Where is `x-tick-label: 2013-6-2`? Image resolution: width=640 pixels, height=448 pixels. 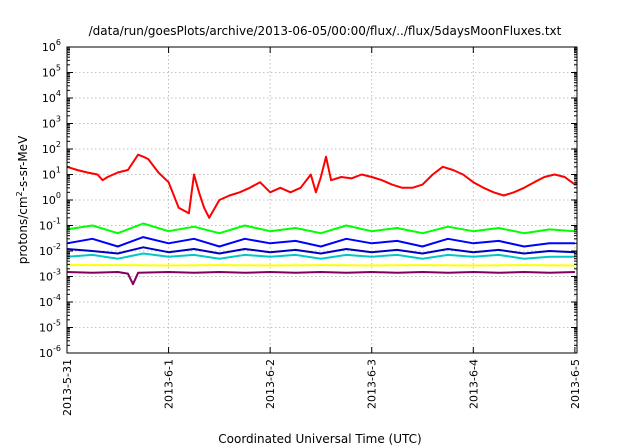
x-tick-label: 2013-6-2 is located at coordinates (270, 384).